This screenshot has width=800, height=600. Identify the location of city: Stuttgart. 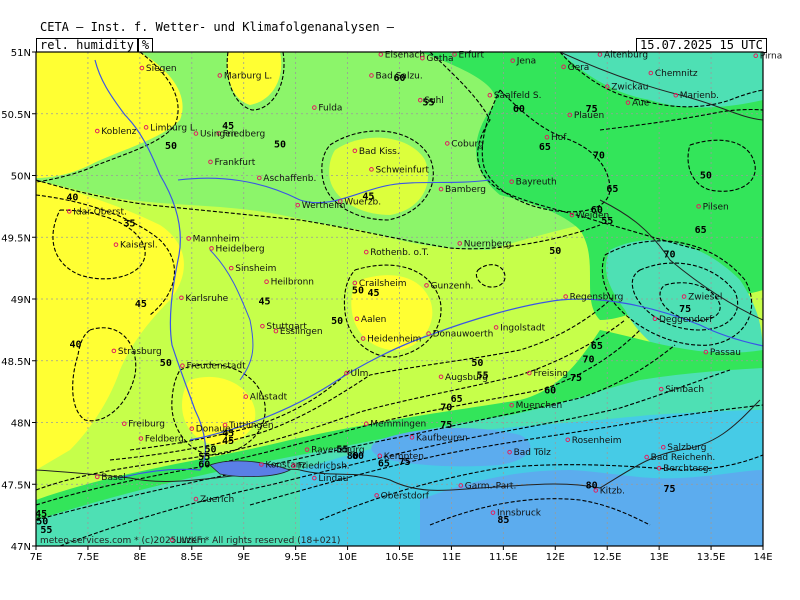
(283, 327).